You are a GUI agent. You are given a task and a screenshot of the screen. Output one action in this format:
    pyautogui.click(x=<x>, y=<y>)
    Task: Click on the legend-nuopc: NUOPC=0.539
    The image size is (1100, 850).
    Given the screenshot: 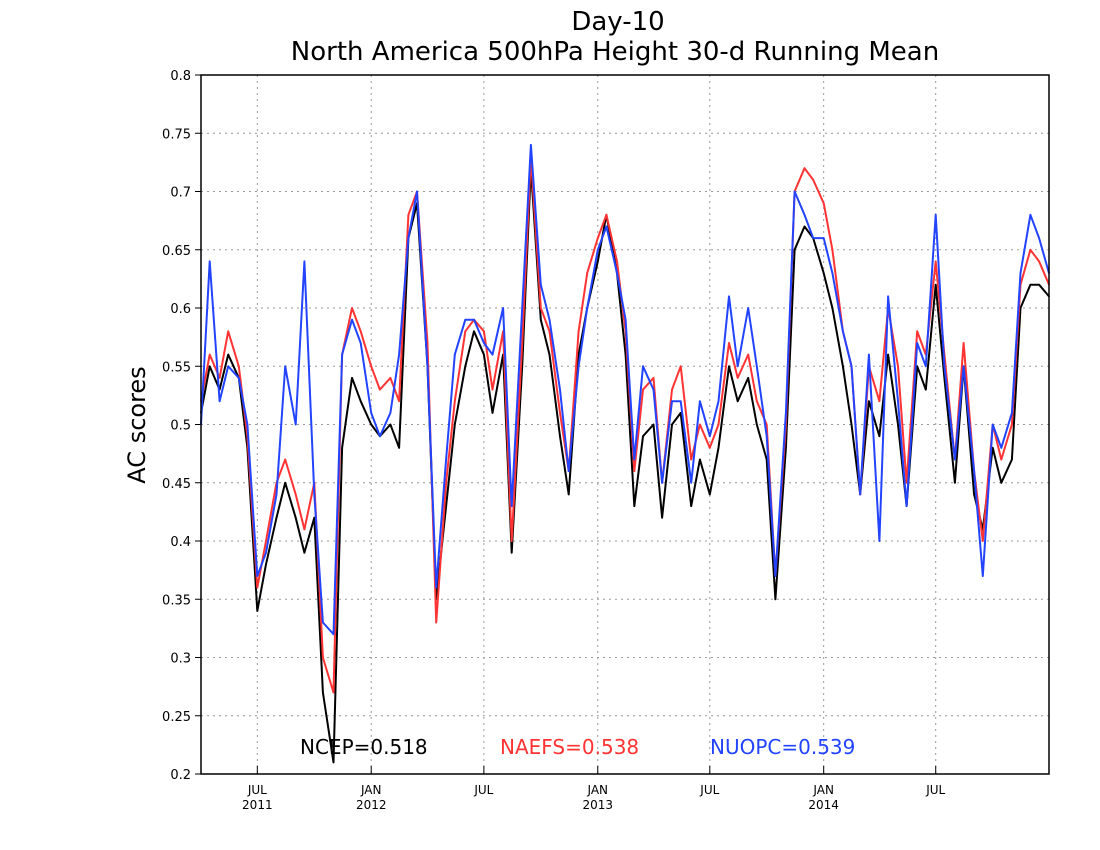 What is the action you would take?
    pyautogui.click(x=782, y=747)
    